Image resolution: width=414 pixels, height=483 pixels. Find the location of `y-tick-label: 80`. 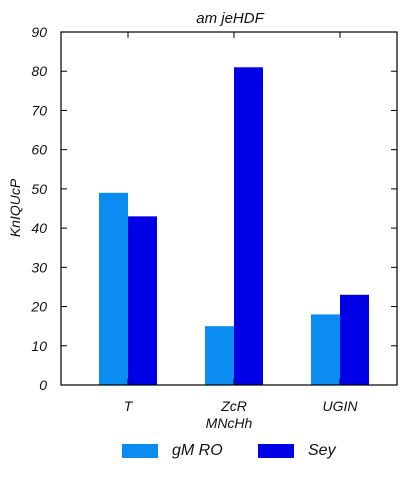

y-tick-label: 80 is located at coordinates (39, 71).